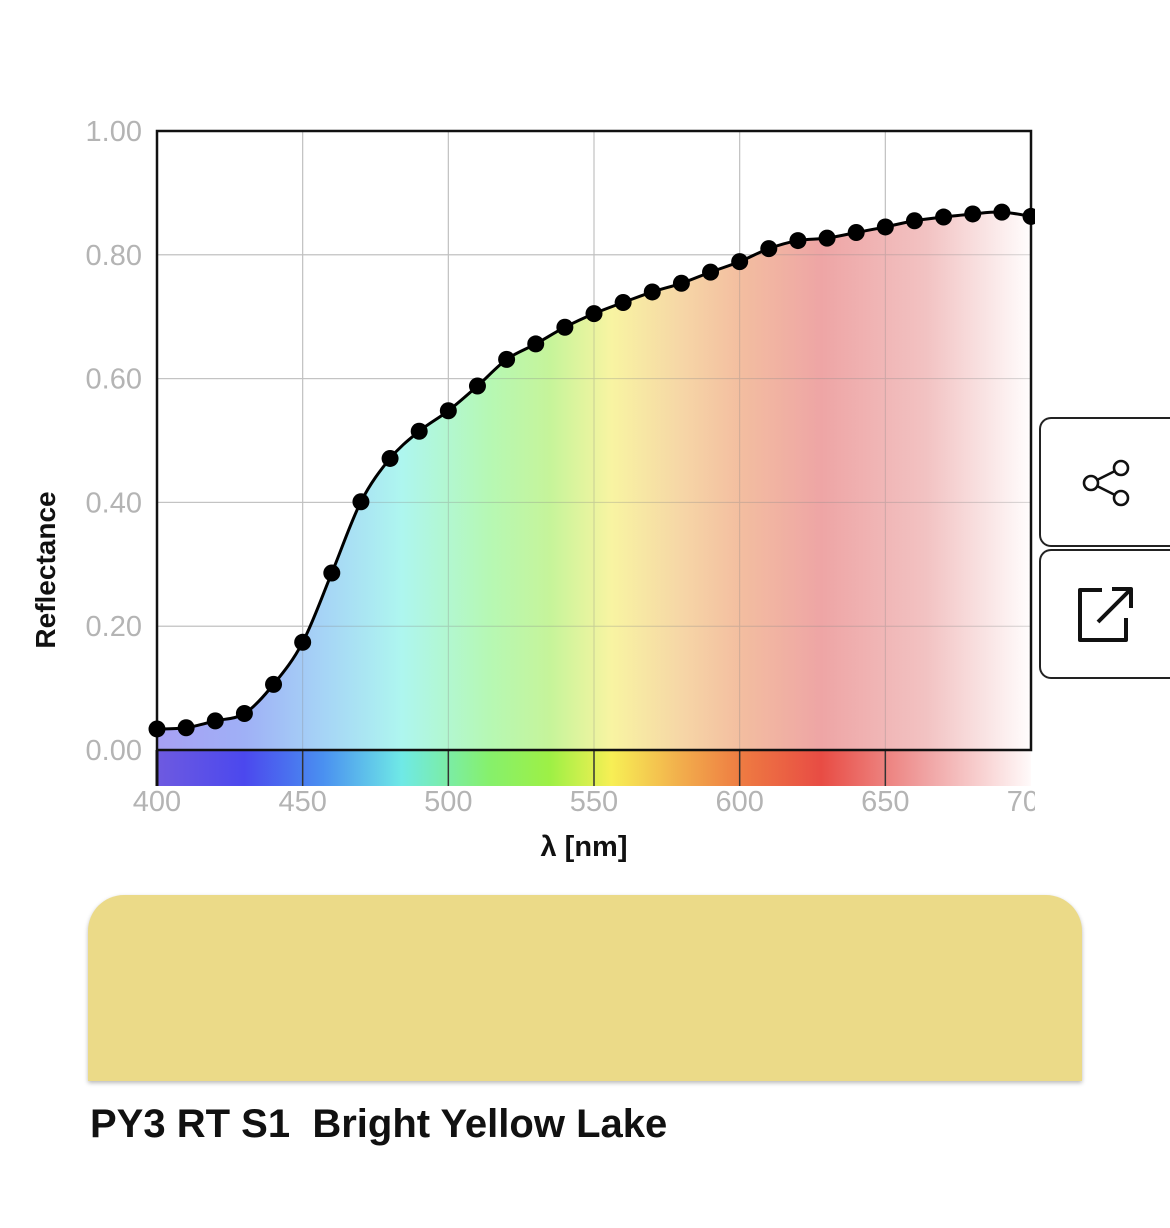 Image resolution: width=1170 pixels, height=1228 pixels. I want to click on y-axis-label: Reflectance, so click(45, 569).